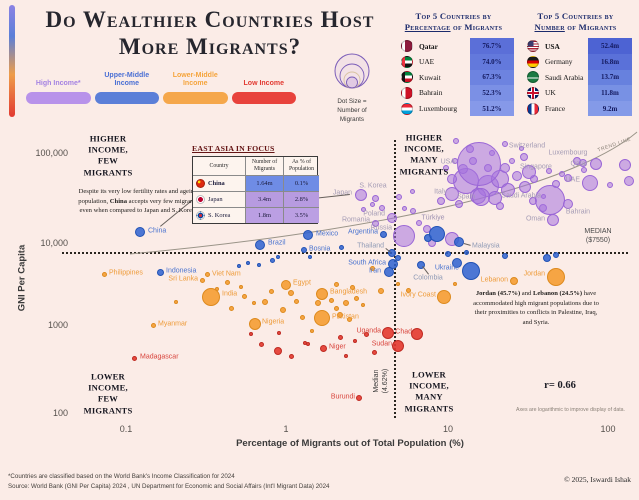 This screenshot has width=639, height=500. Describe the element at coordinates (575, 61) in the screenshot. I see `table-row: Germany 16.8m` at that location.